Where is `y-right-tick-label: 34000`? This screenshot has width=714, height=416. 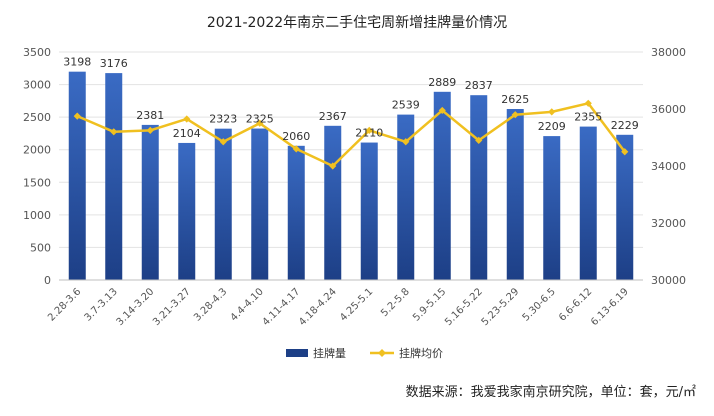 y-right-tick-label: 34000 is located at coordinates (668, 166).